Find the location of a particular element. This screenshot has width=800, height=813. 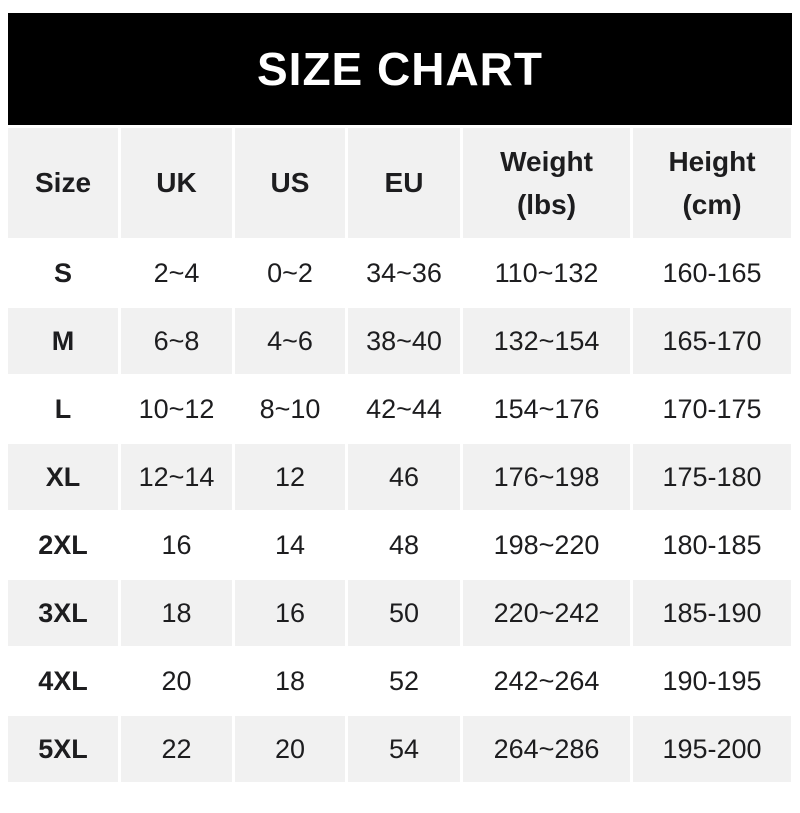

header-label-line: UK is located at coordinates (176, 183).